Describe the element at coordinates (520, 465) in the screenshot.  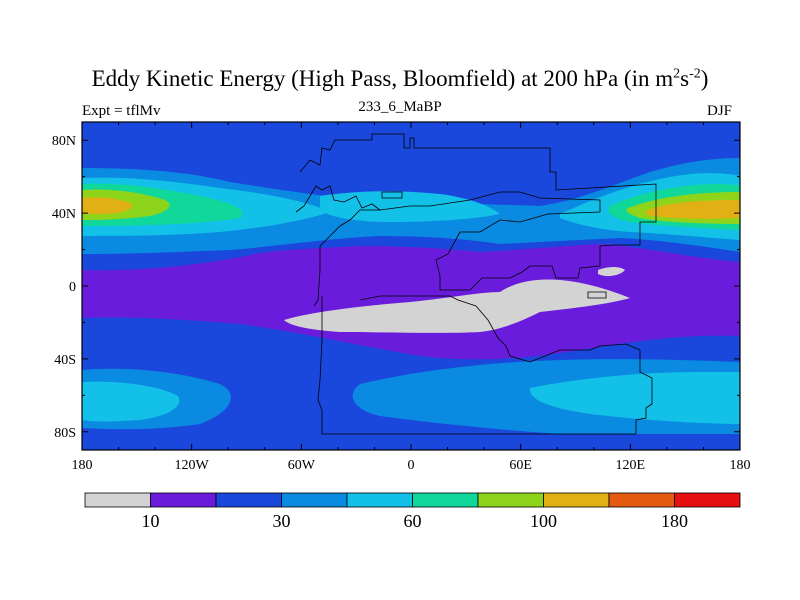
I see `lon-tick-label: 60E` at that location.